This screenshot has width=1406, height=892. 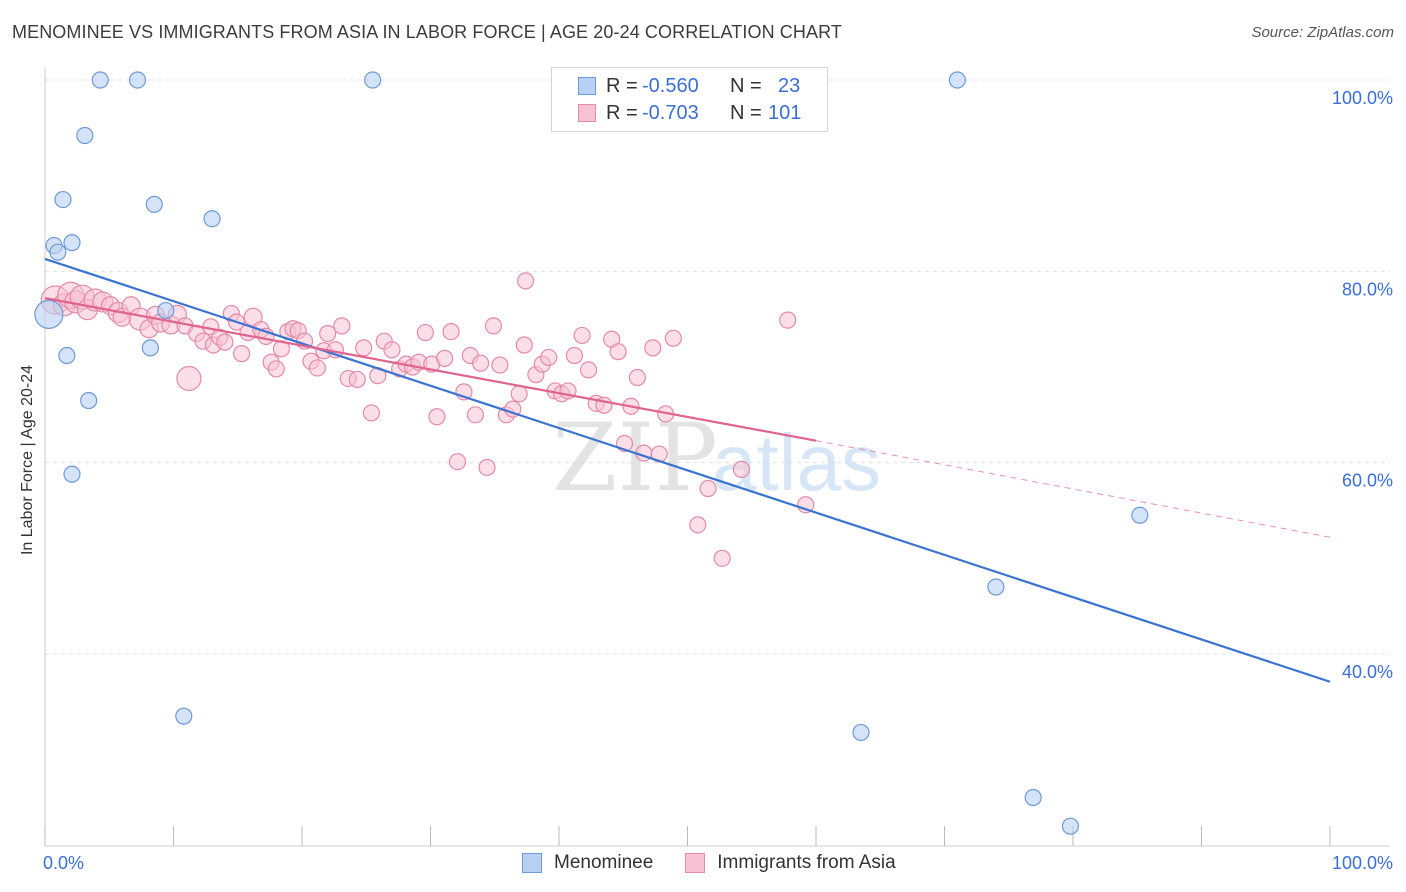 What do you see at coordinates (63, 863) in the screenshot?
I see `x-tick-label-min: 0.0%` at bounding box center [63, 863].